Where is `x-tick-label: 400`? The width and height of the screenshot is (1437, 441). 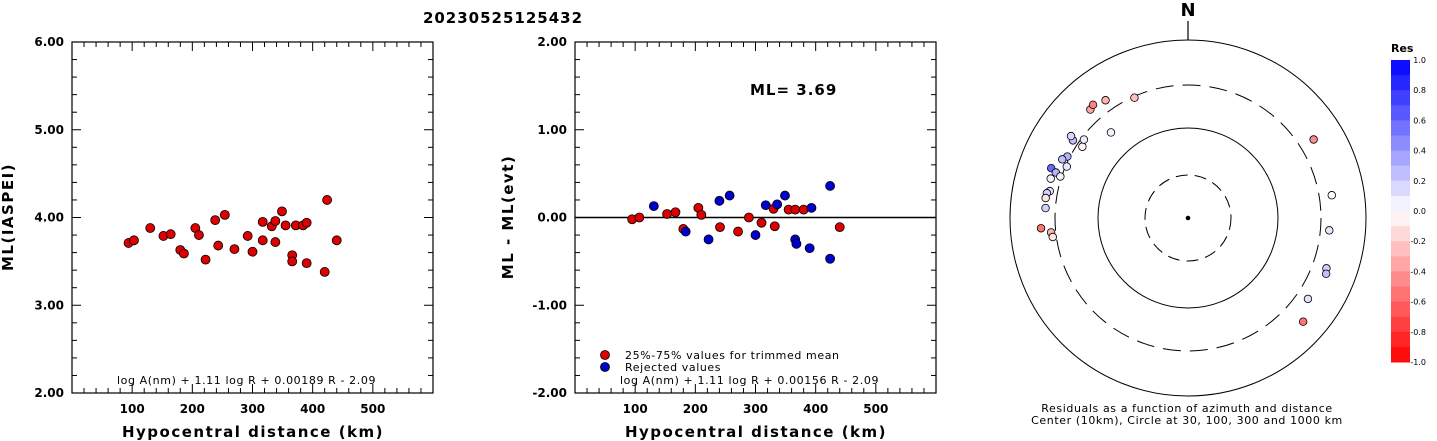
x-tick-label: 400 is located at coordinates (815, 409).